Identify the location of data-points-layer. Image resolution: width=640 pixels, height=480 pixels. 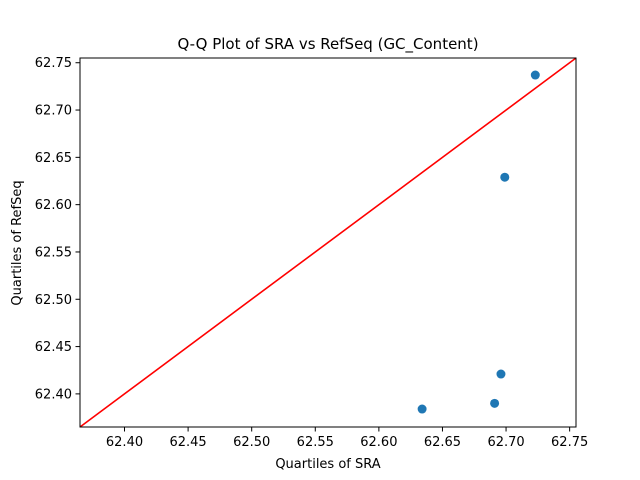
(478, 242).